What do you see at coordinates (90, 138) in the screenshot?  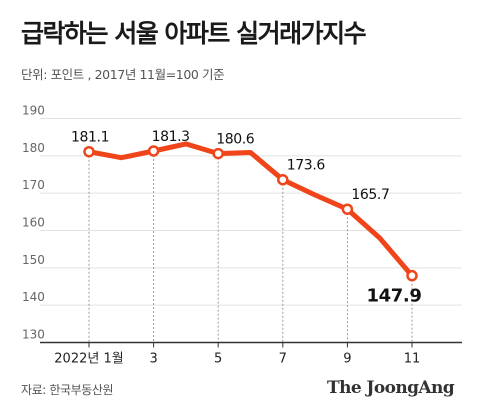 I see `data-label-1: 181.1` at bounding box center [90, 138].